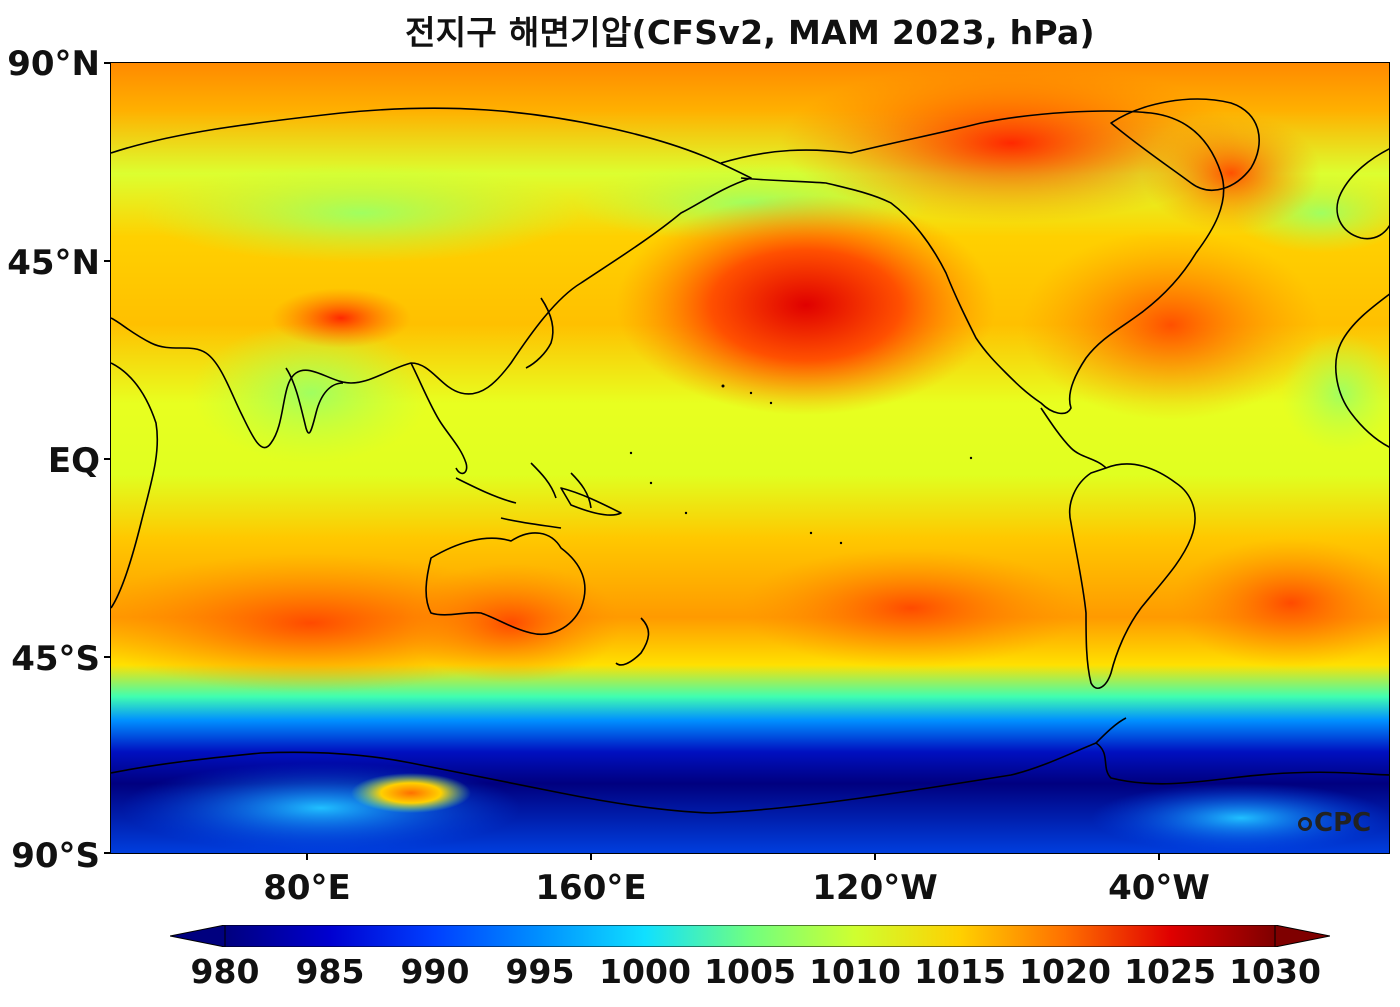 The height and width of the screenshot is (1007, 1400). What do you see at coordinates (540, 971) in the screenshot?
I see `colorbar-tick-995: 995` at bounding box center [540, 971].